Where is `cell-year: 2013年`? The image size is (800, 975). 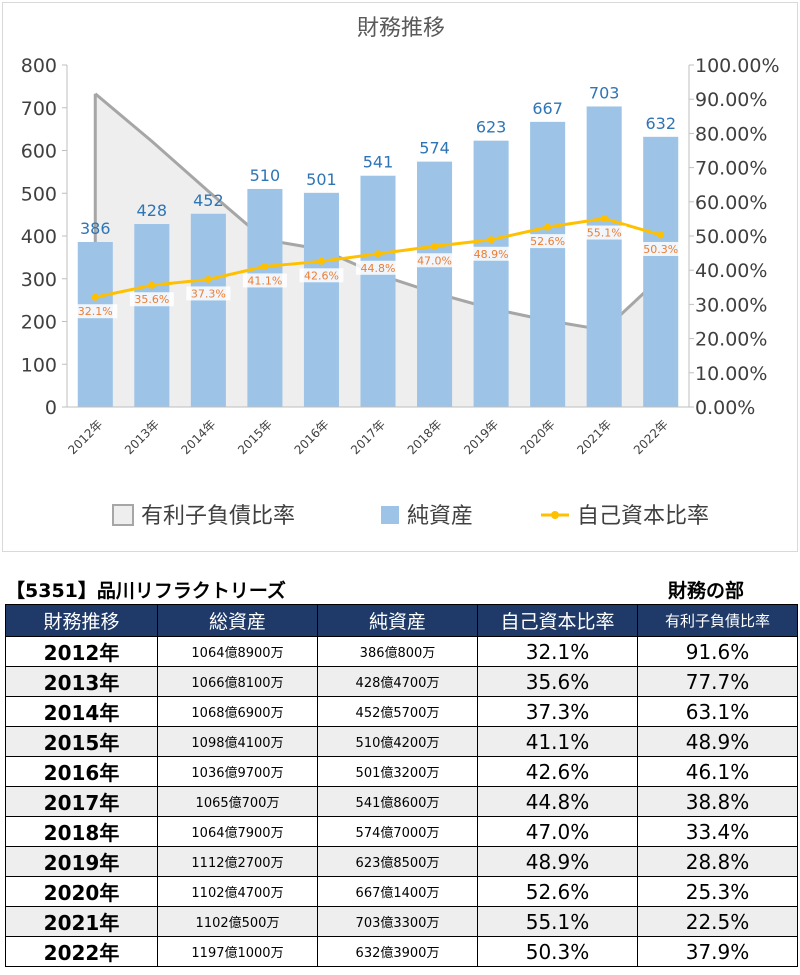 cell-year: 2013年 is located at coordinates (81, 681).